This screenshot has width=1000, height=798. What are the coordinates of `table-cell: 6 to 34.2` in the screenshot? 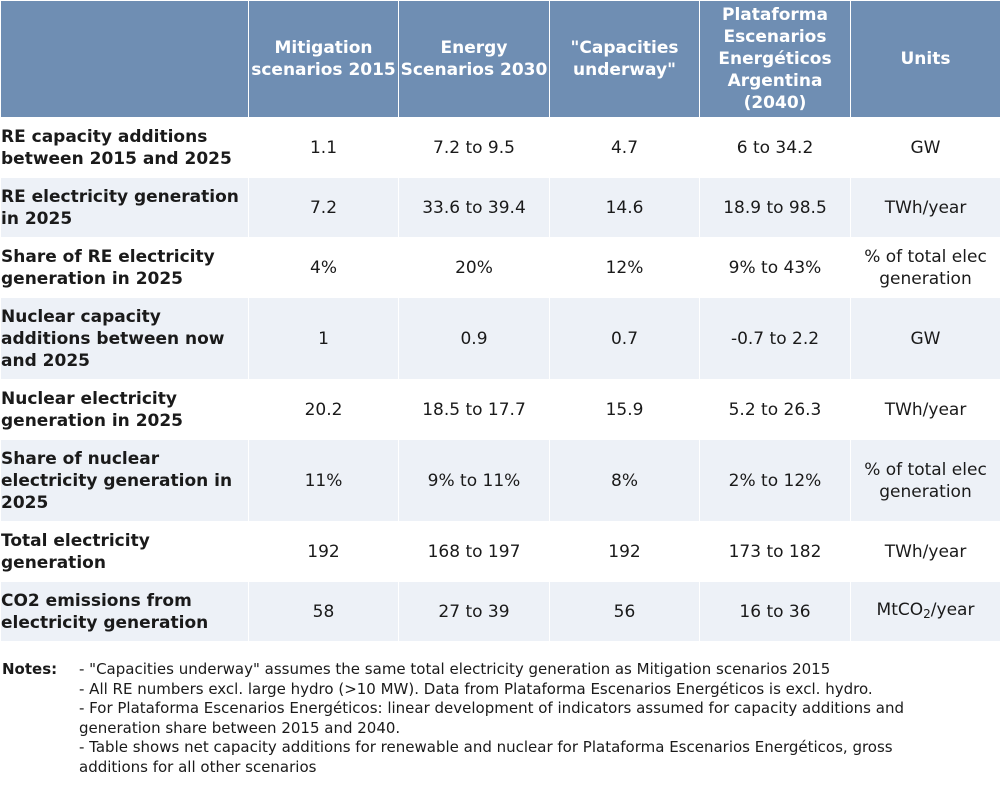 It's located at (775, 147).